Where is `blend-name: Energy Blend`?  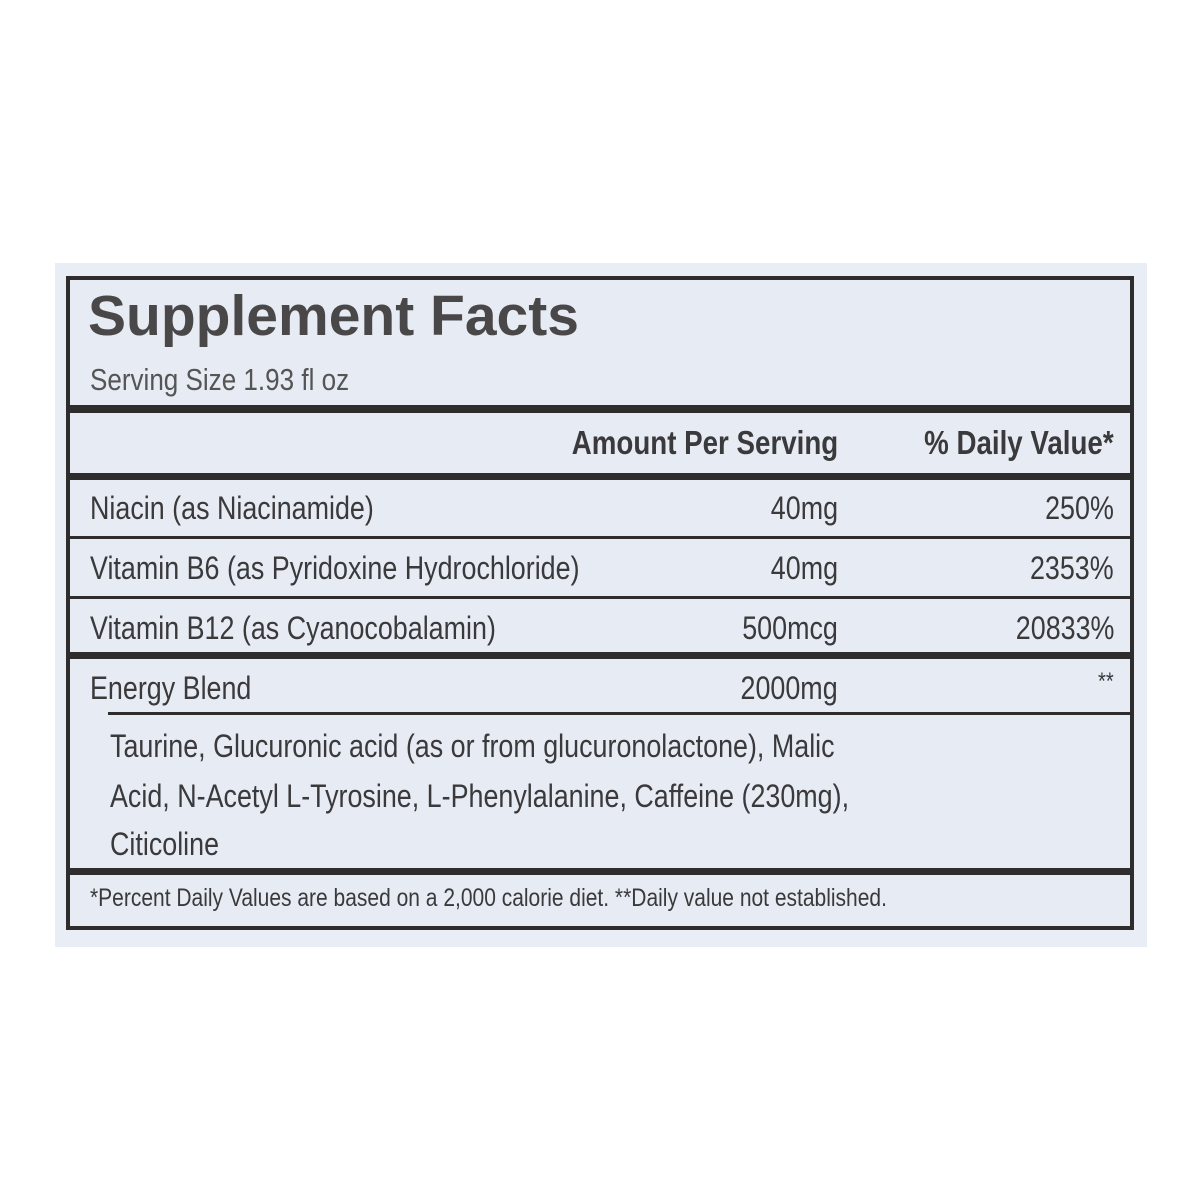
blend-name: Energy Blend is located at coordinates (171, 688).